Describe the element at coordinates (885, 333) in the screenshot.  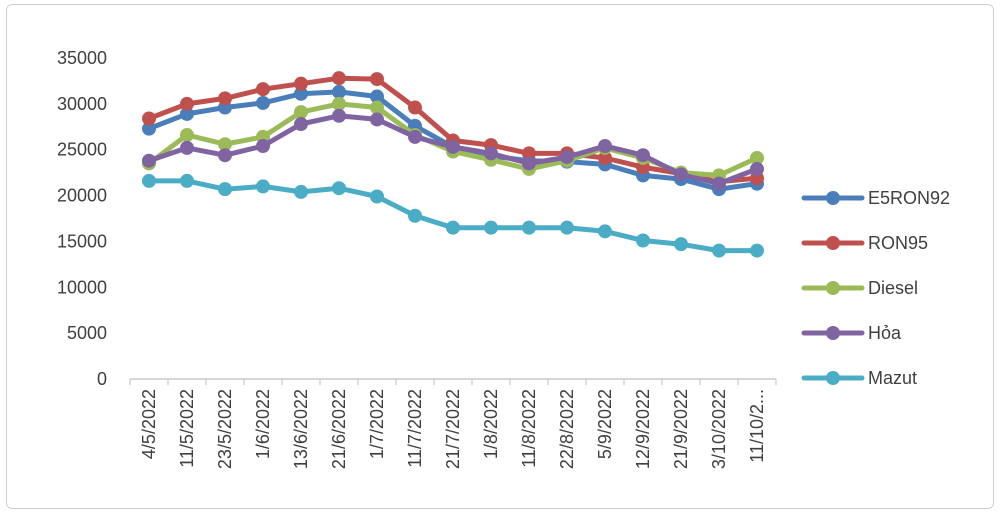
I see `legend-label-h-a: Hỏa` at that location.